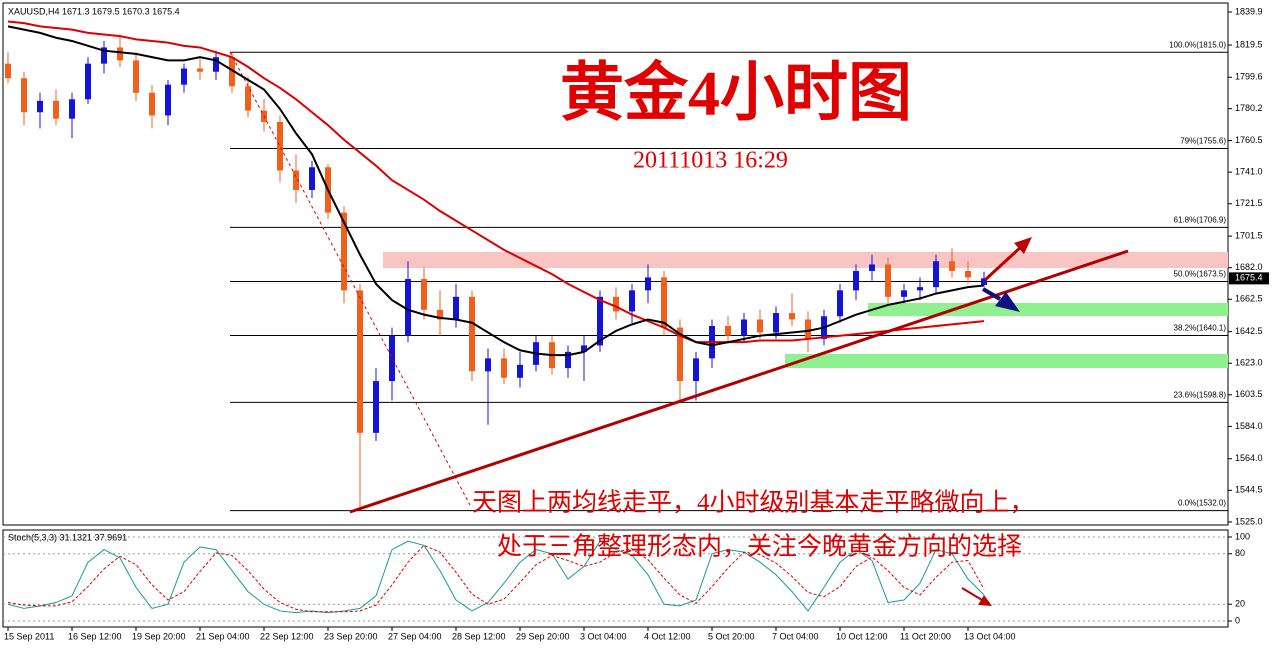 The image size is (1272, 653). I want to click on fib-label: 79%(1755.6), so click(1203, 141).